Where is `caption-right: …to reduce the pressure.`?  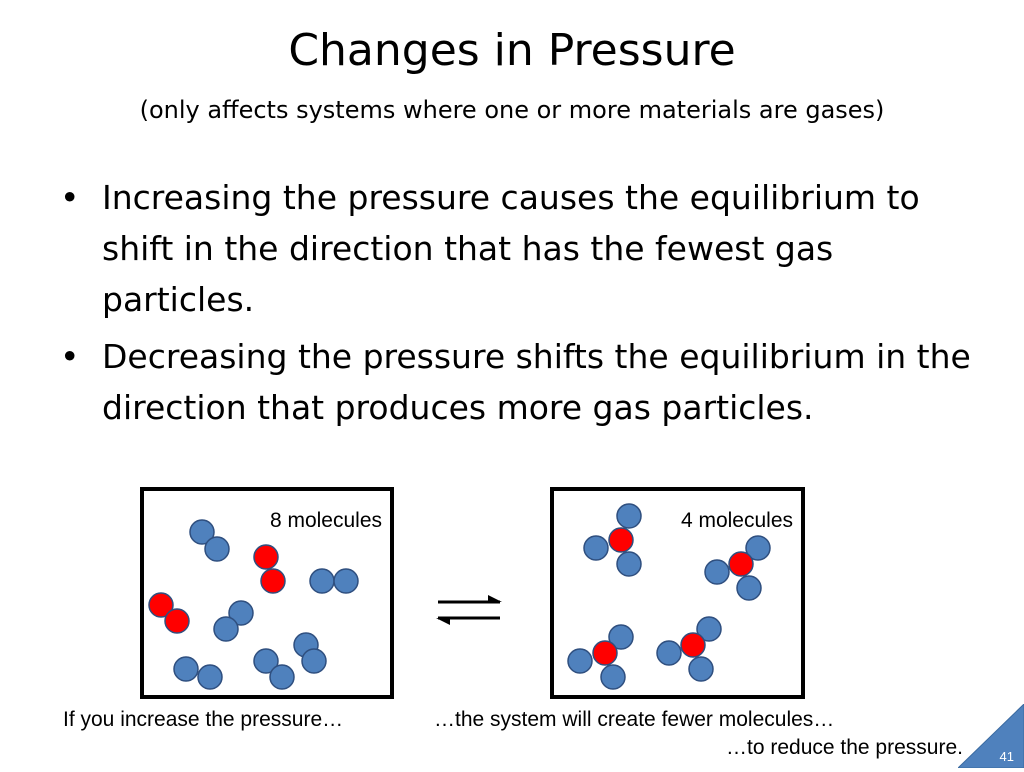 caption-right: …to reduce the pressure. is located at coordinates (844, 747).